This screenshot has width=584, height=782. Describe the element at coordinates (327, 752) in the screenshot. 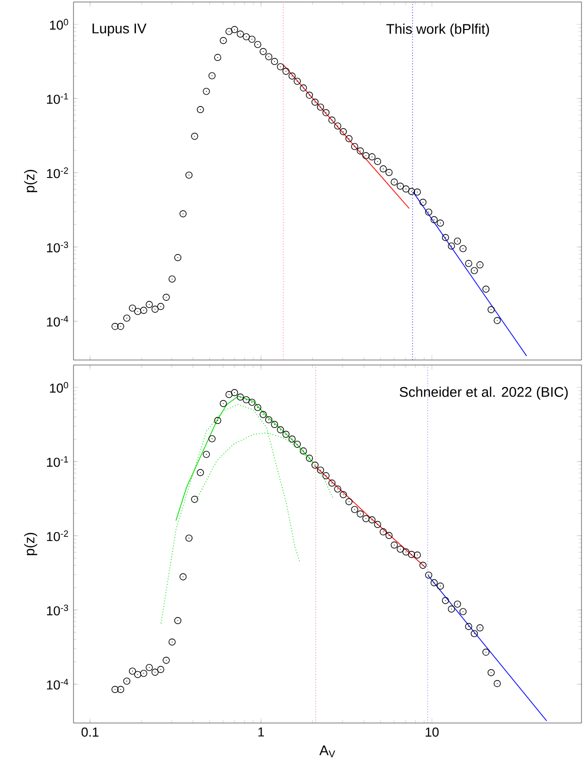

I see `x-axis-title: A$_{V}$` at that location.